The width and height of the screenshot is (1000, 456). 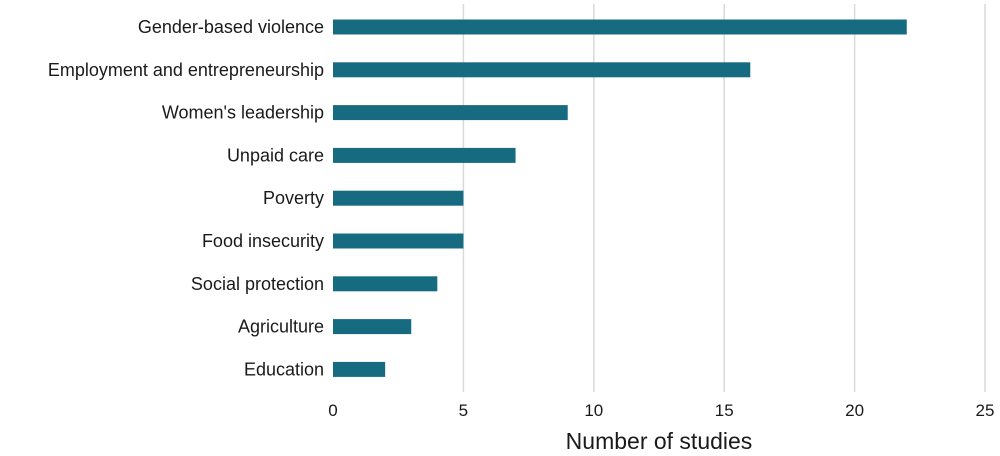 What do you see at coordinates (854, 410) in the screenshot?
I see `x-tick-label-20: 20` at bounding box center [854, 410].